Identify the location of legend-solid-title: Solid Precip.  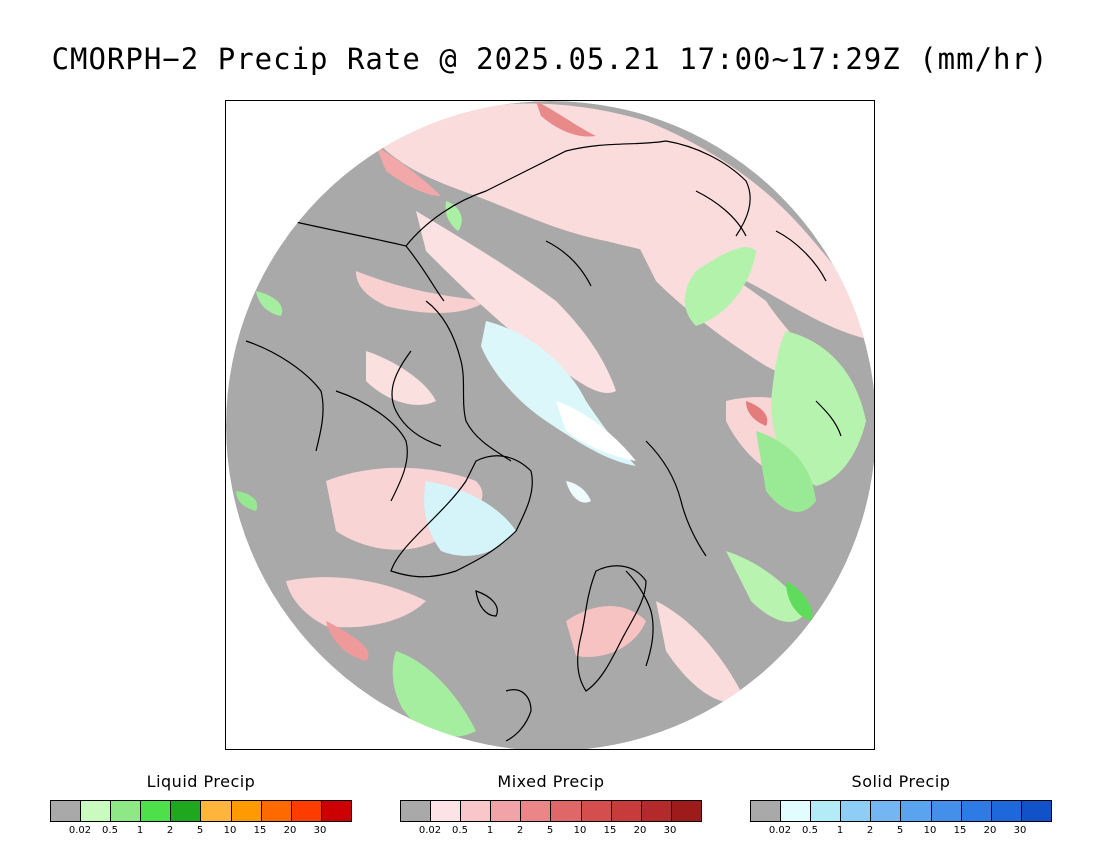
(901, 781).